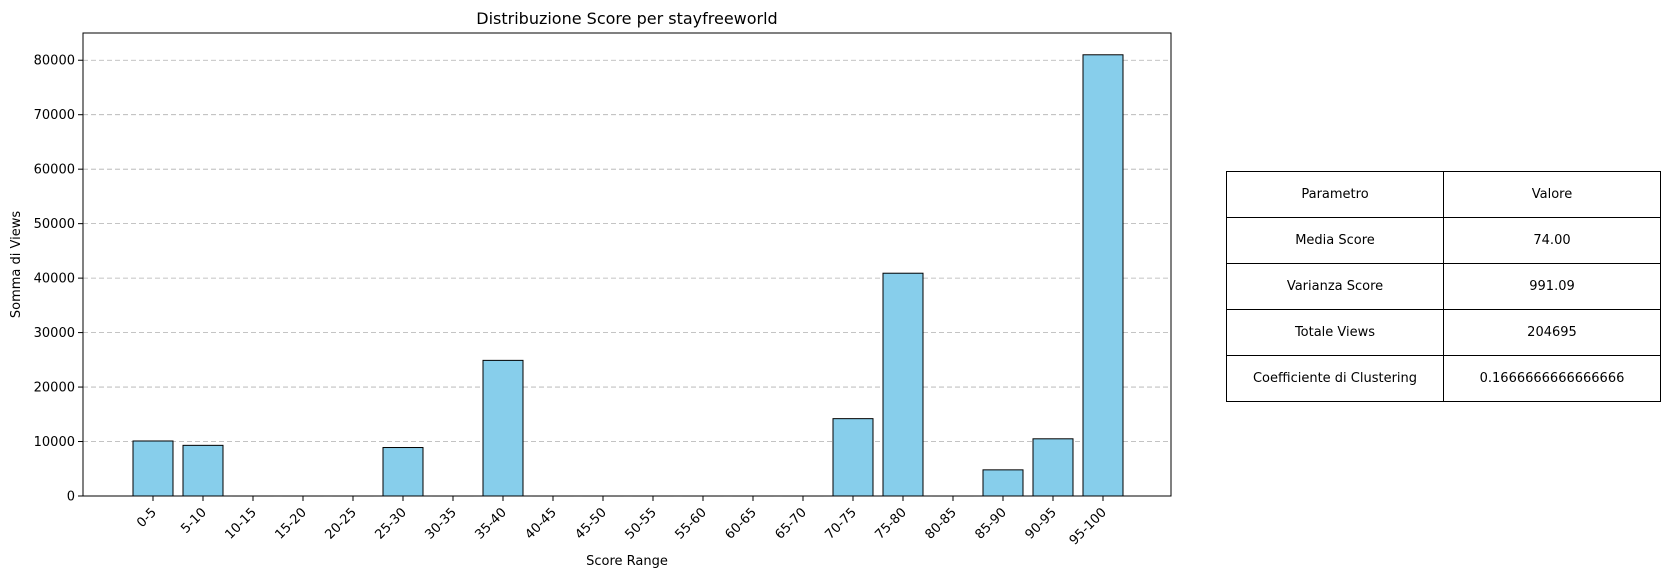 The width and height of the screenshot is (1666, 578). What do you see at coordinates (841, 523) in the screenshot?
I see `x-tick-label: 70-75` at bounding box center [841, 523].